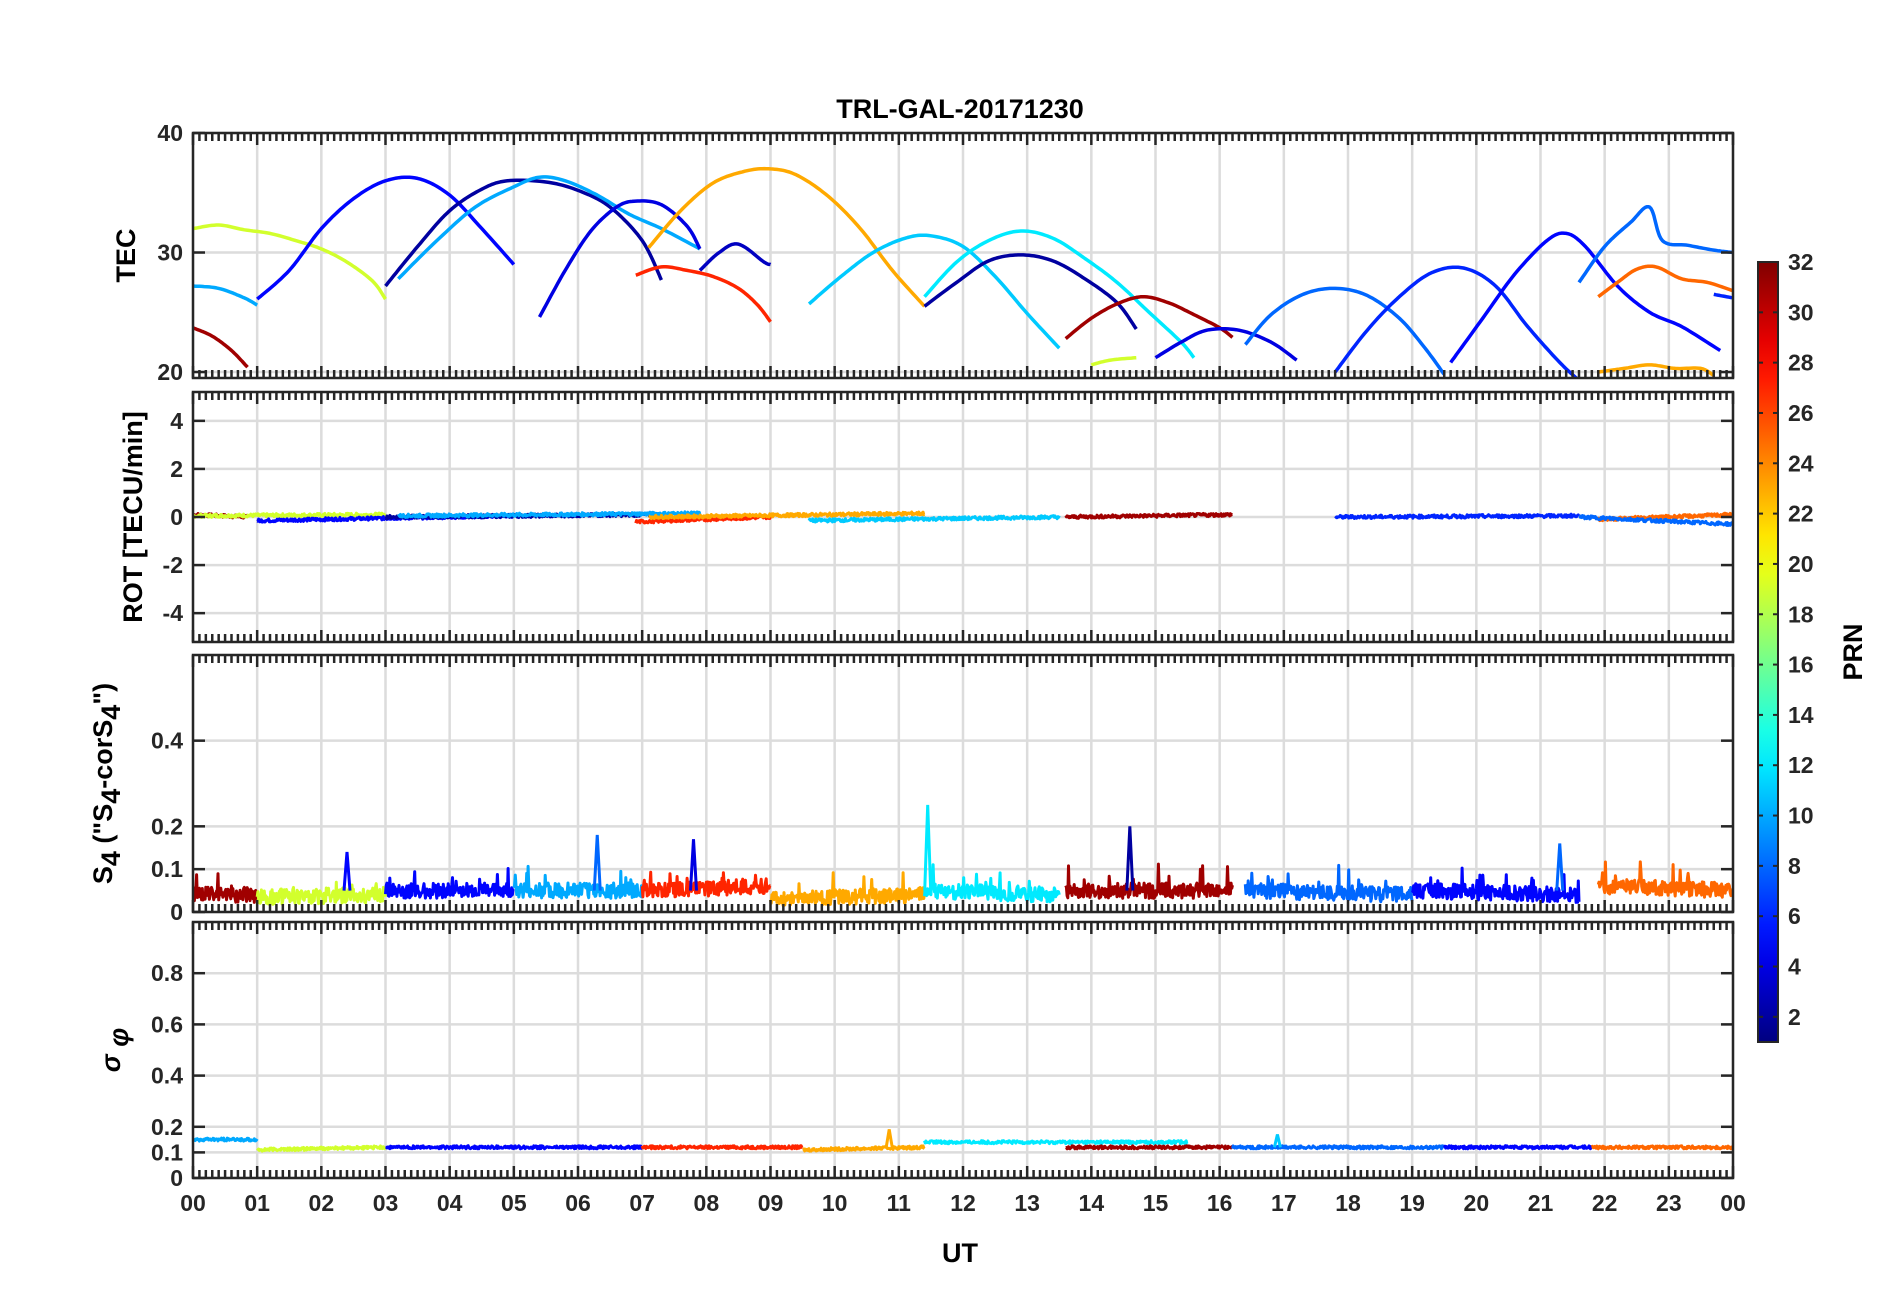  I want to click on x-tick-label: 21, so click(1541, 1203).